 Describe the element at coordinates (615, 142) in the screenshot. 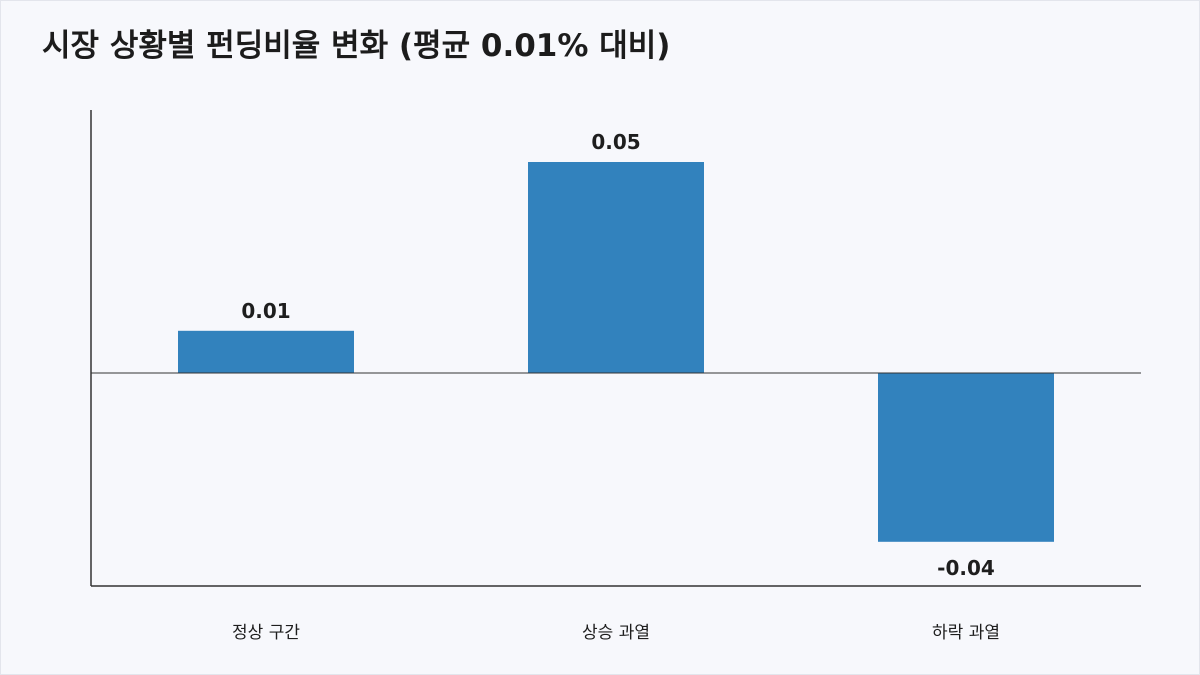

I see `data-label-2: 0.05` at that location.